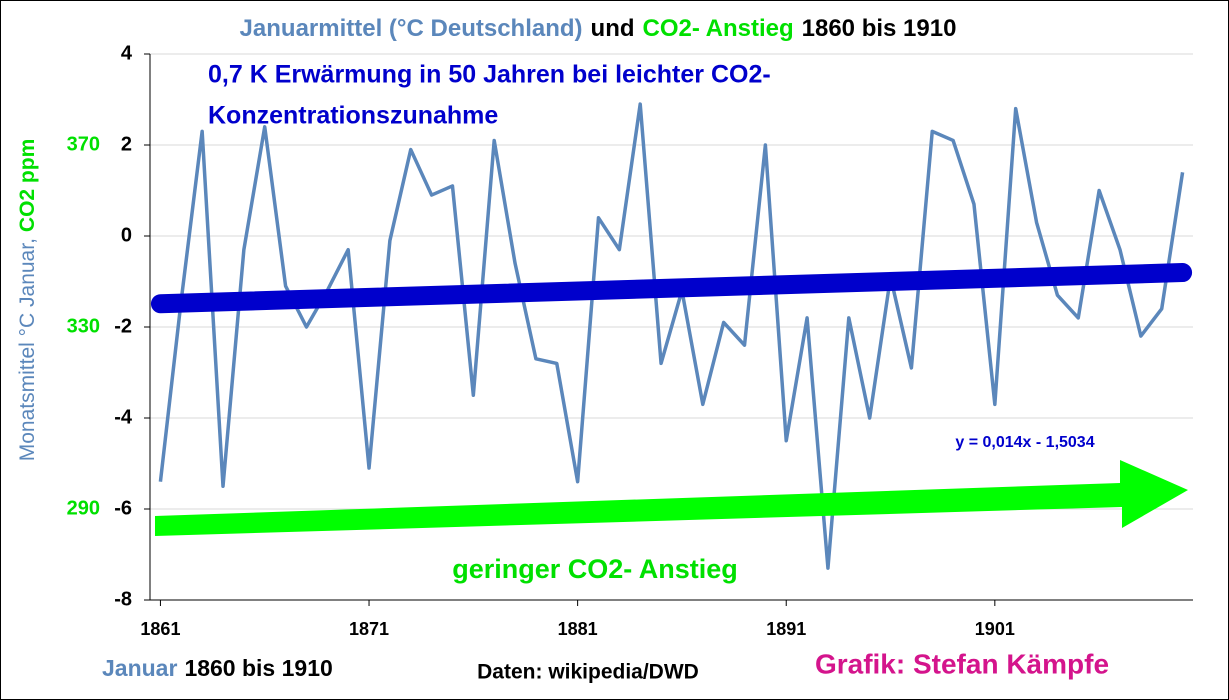  I want to click on x-tick-label: 1861, so click(160, 629).